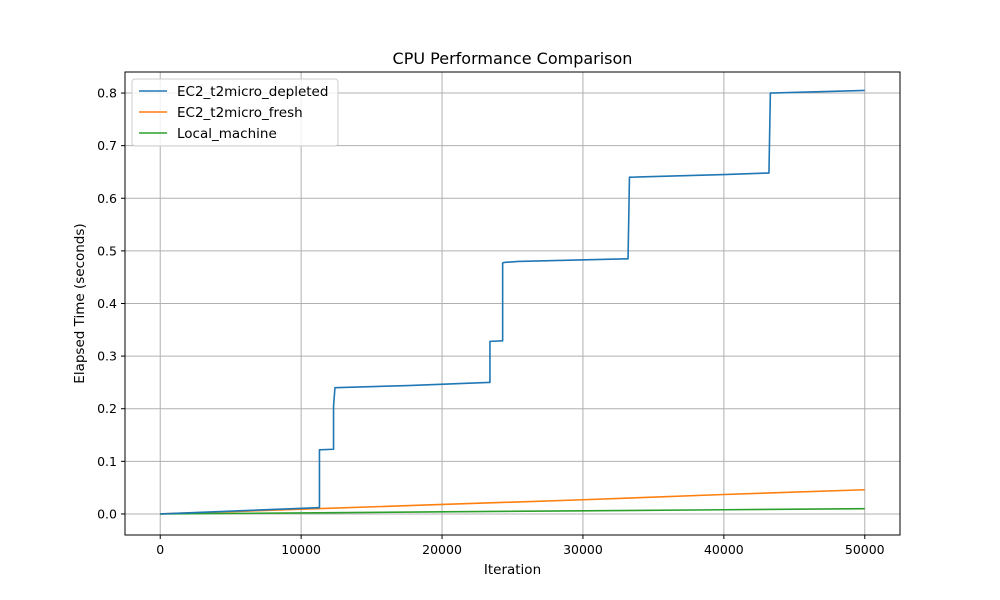 This screenshot has width=1000, height=600. I want to click on y-tick-label: 0.5, so click(107, 250).